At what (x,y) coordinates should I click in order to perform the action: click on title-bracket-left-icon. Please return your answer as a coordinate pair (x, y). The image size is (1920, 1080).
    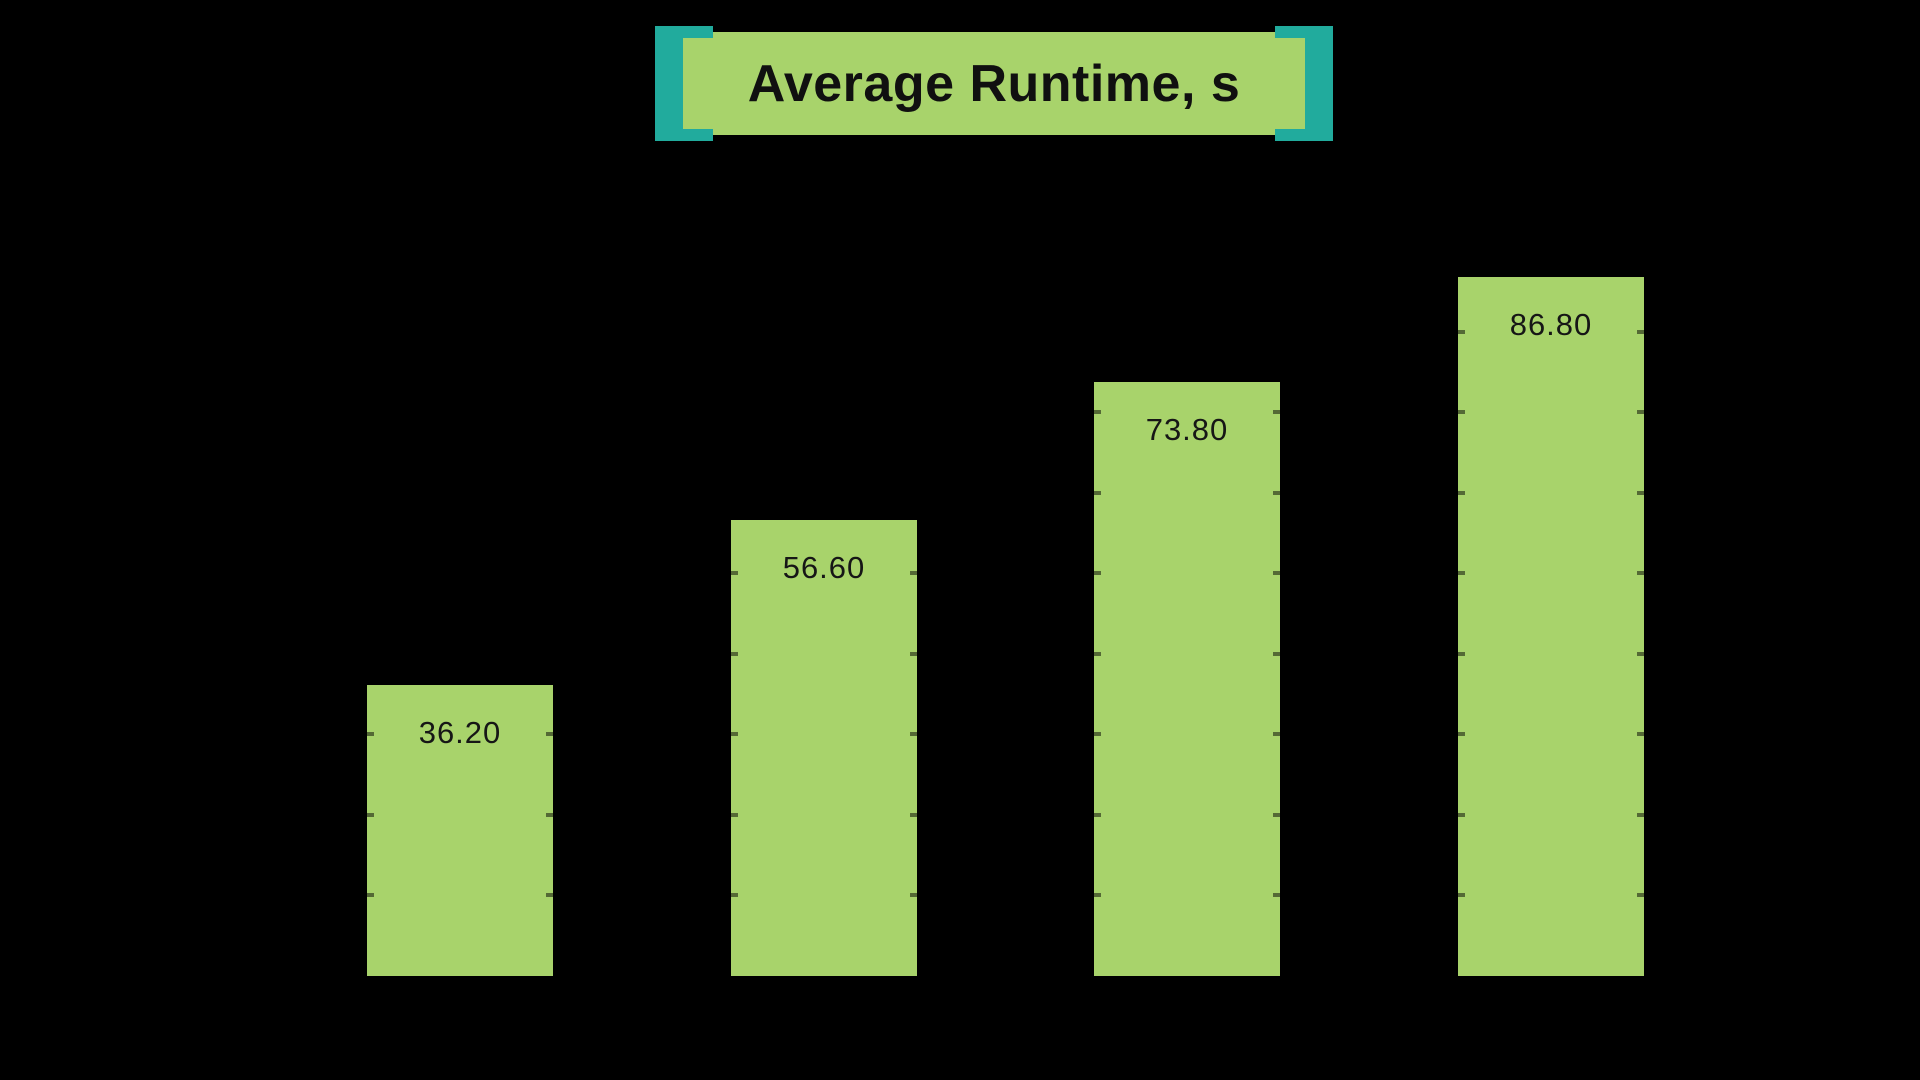
    Looking at the image, I should click on (684, 83).